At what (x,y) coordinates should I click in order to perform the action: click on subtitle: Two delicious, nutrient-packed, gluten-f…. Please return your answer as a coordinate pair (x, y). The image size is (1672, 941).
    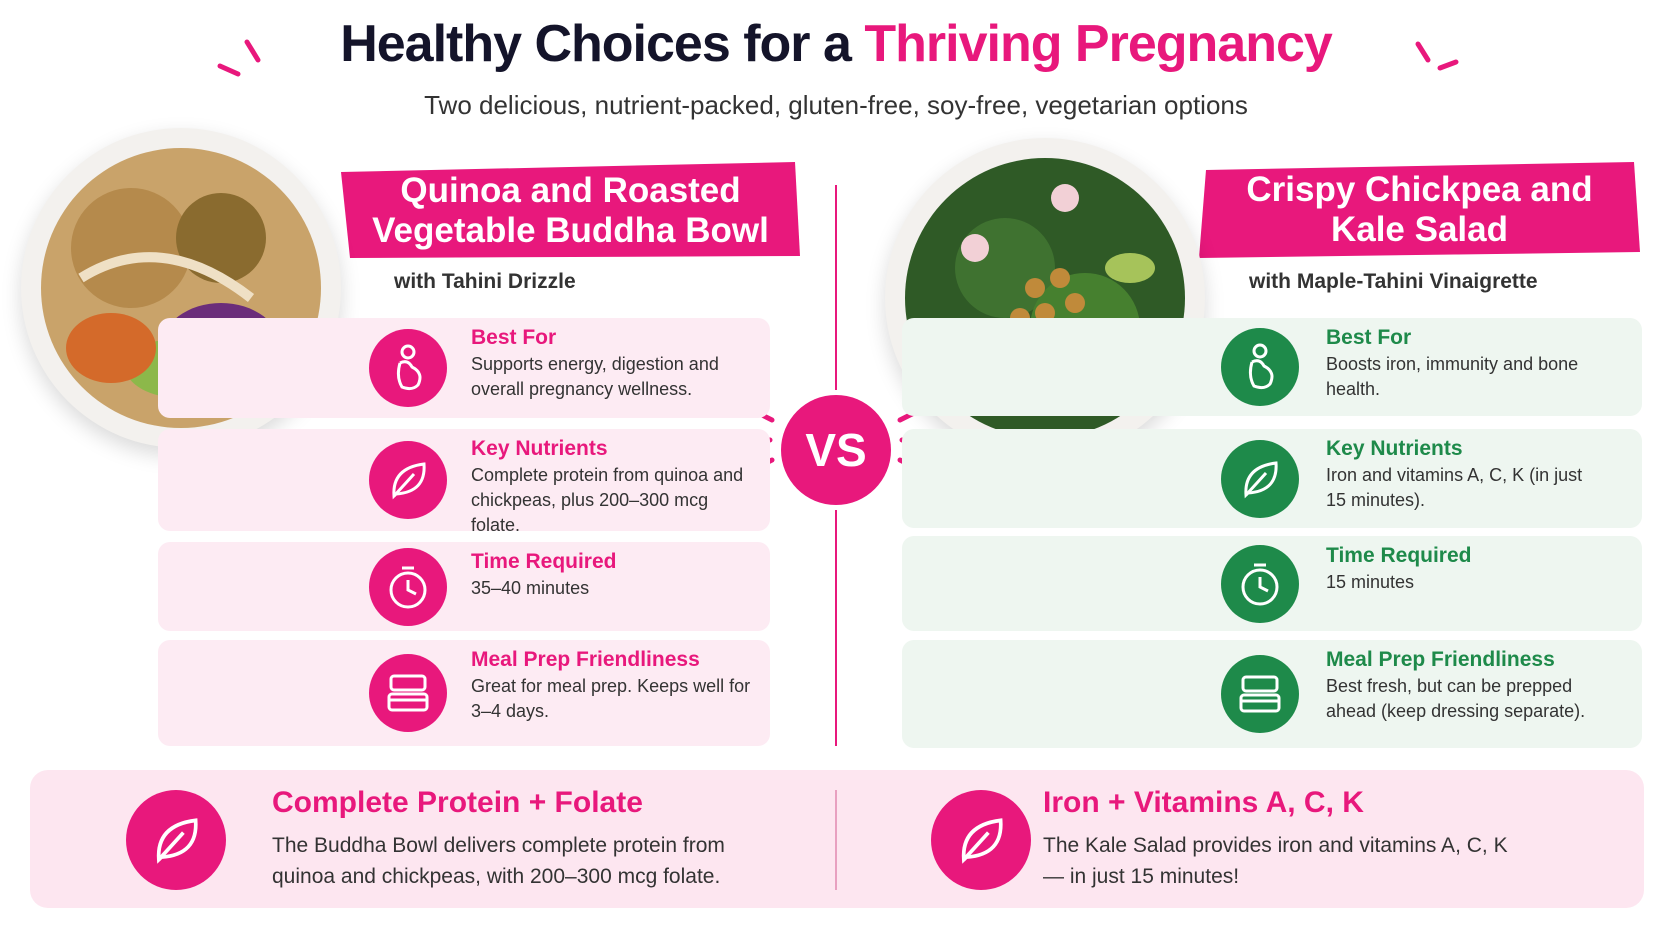
    Looking at the image, I should click on (836, 105).